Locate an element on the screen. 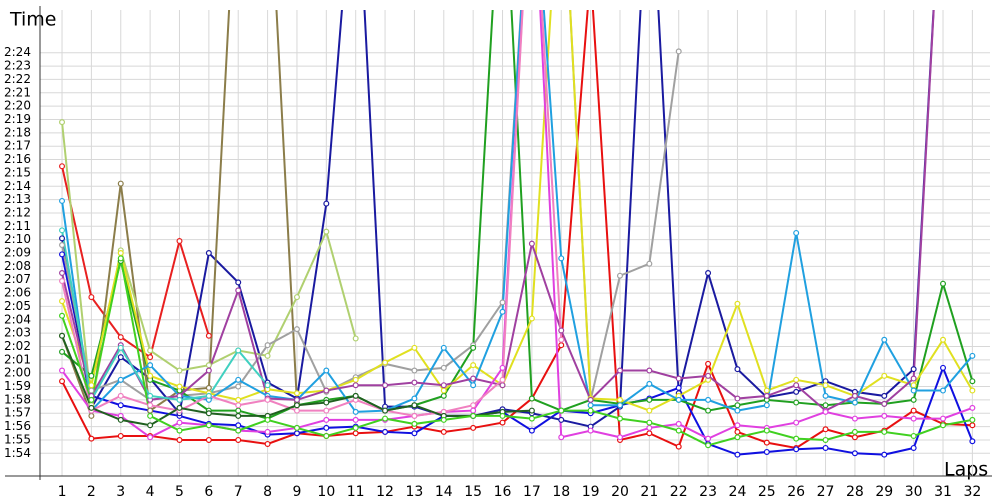 The width and height of the screenshot is (1000, 500). x-tick-label: 24 is located at coordinates (738, 492).